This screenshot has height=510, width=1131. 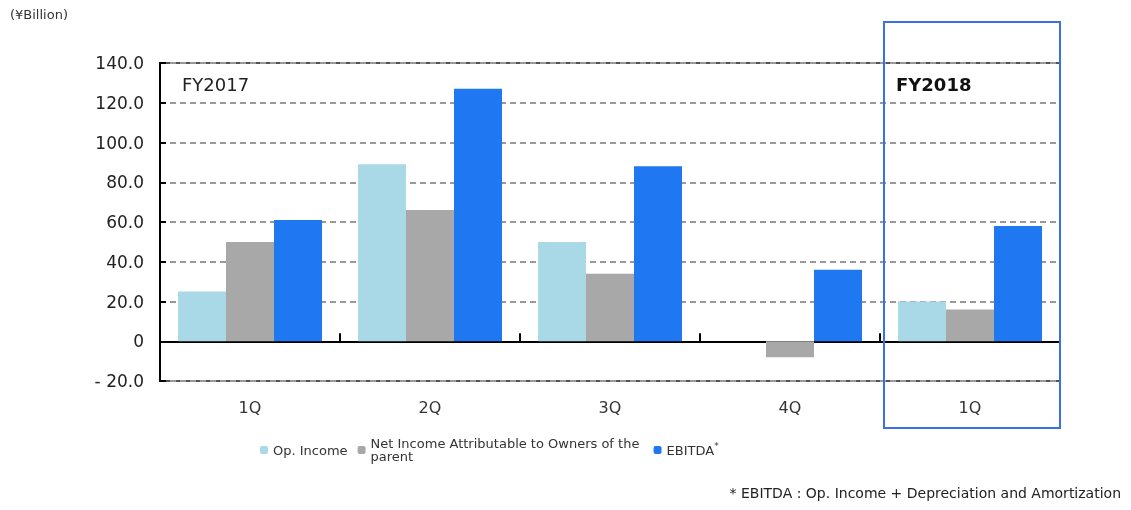 I want to click on y-tick-label: 120.0, so click(x=119, y=102).